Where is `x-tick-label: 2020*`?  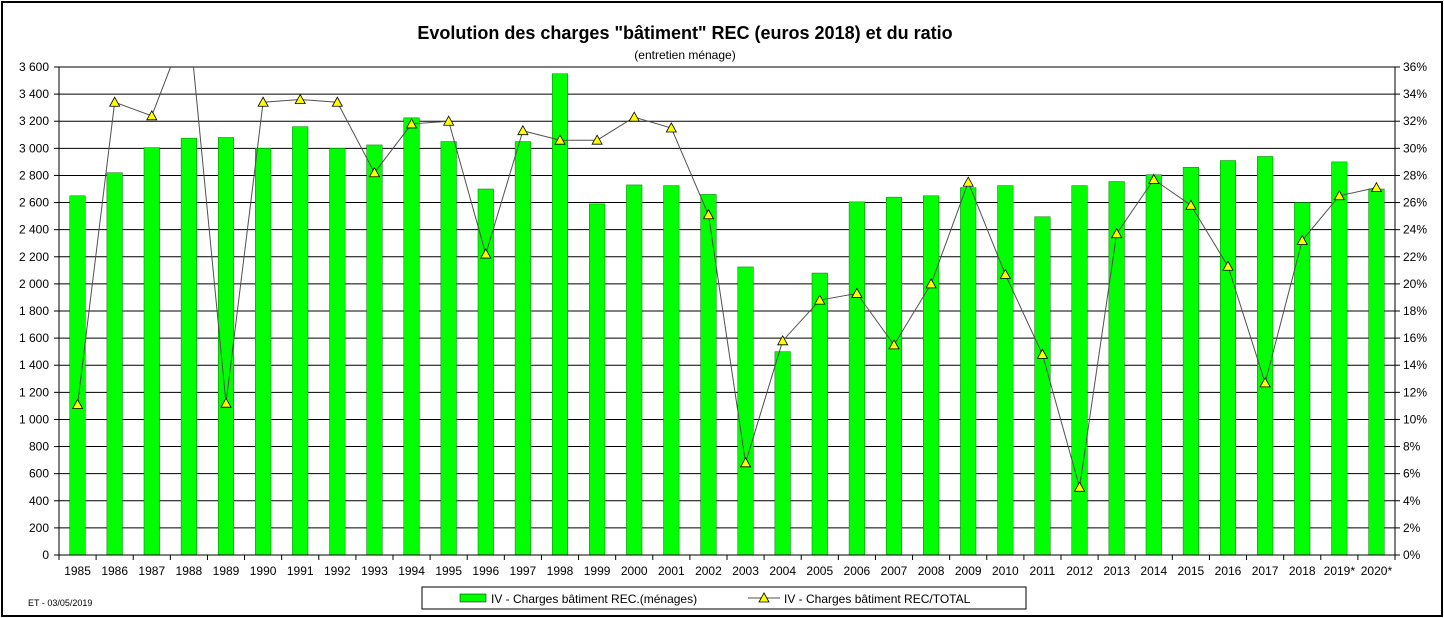
x-tick-label: 2020* is located at coordinates (1377, 571).